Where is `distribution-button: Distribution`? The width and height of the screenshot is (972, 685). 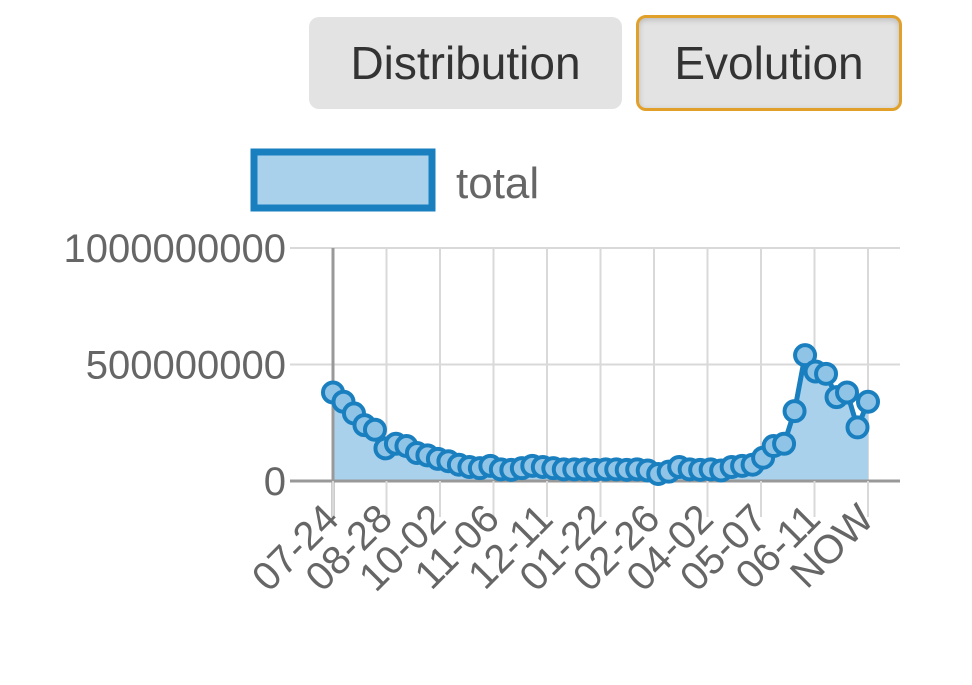 distribution-button: Distribution is located at coordinates (465, 63).